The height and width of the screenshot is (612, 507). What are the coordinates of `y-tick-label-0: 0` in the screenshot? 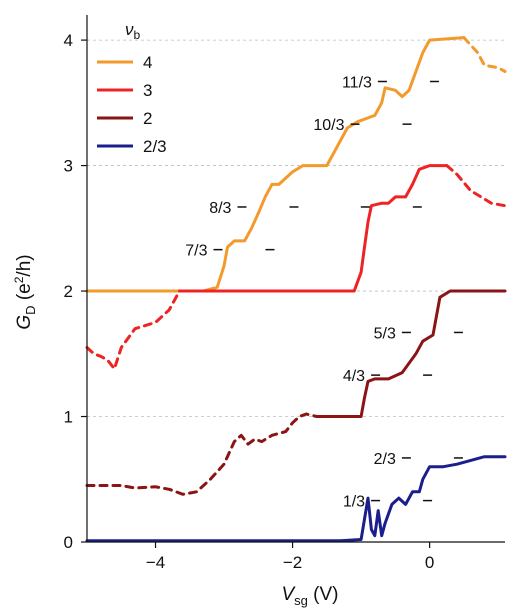 It's located at (68, 542).